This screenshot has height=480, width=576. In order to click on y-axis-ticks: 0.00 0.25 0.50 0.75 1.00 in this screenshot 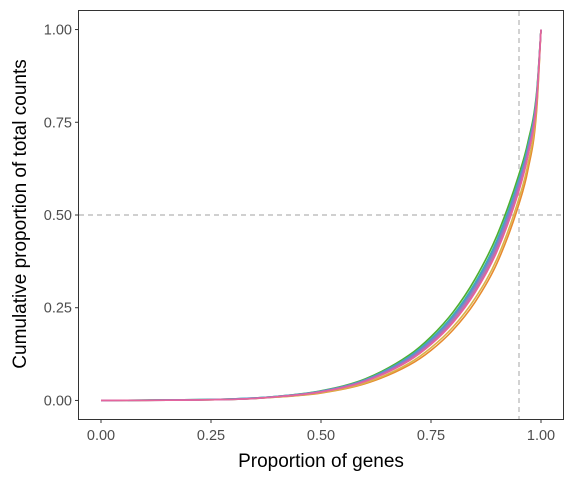, I will do `click(61, 216)`.